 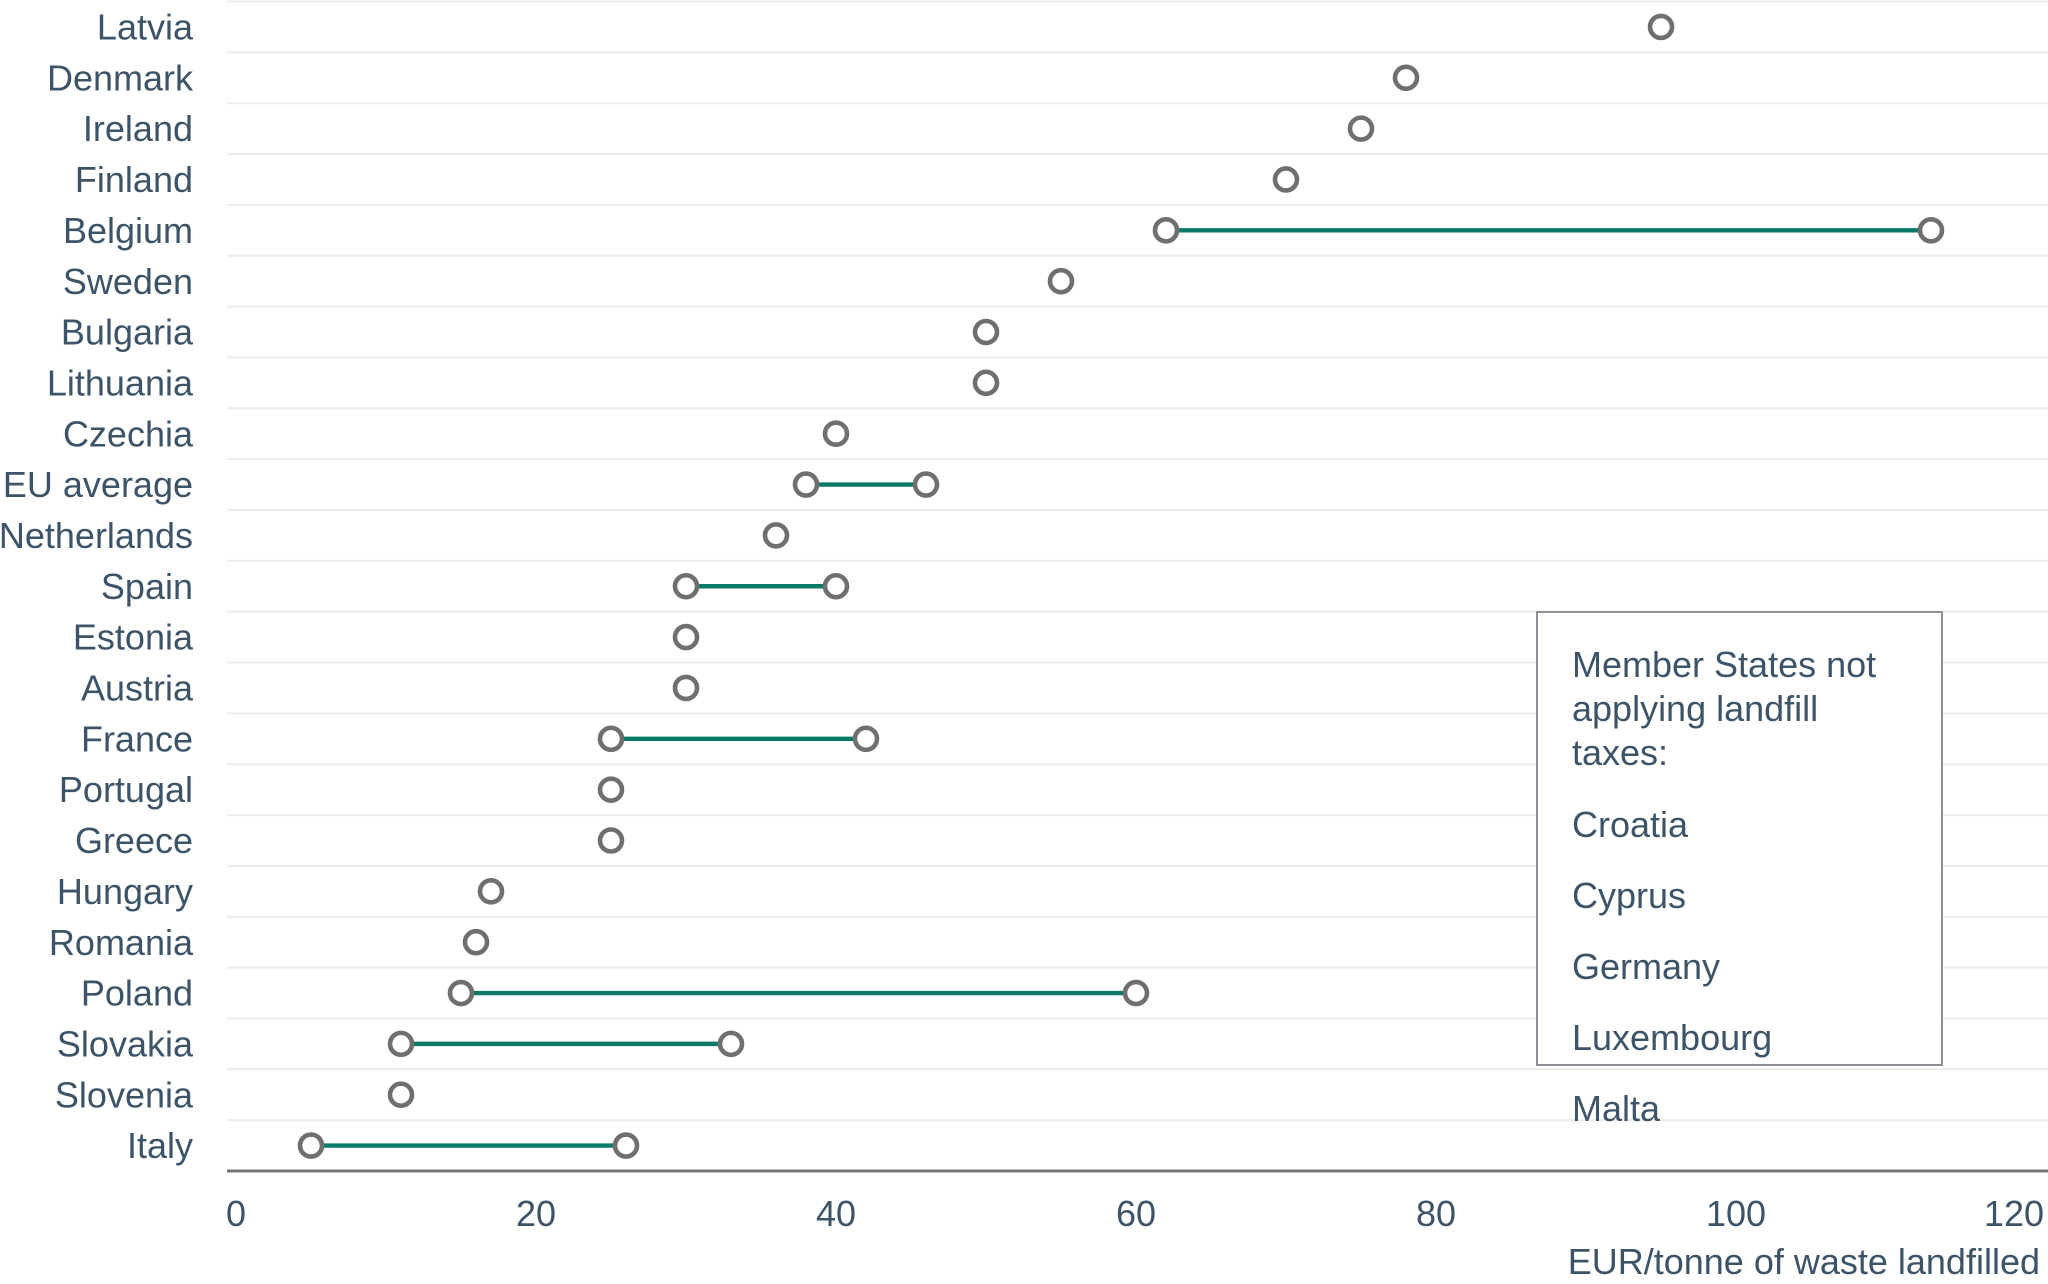 I want to click on country-label: Estonia, so click(x=133, y=637).